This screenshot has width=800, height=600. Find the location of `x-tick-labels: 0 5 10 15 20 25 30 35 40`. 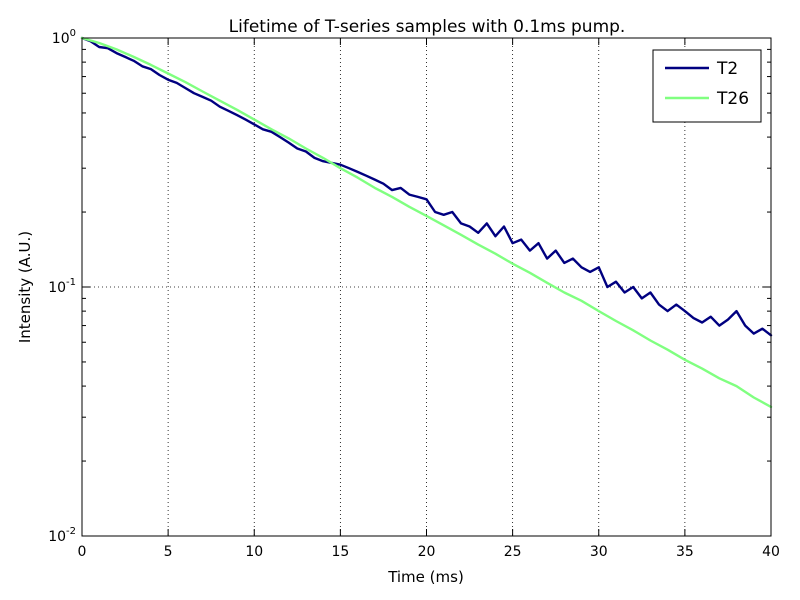

x-tick-labels: 0 5 10 15 20 25 30 35 40 is located at coordinates (429, 552).